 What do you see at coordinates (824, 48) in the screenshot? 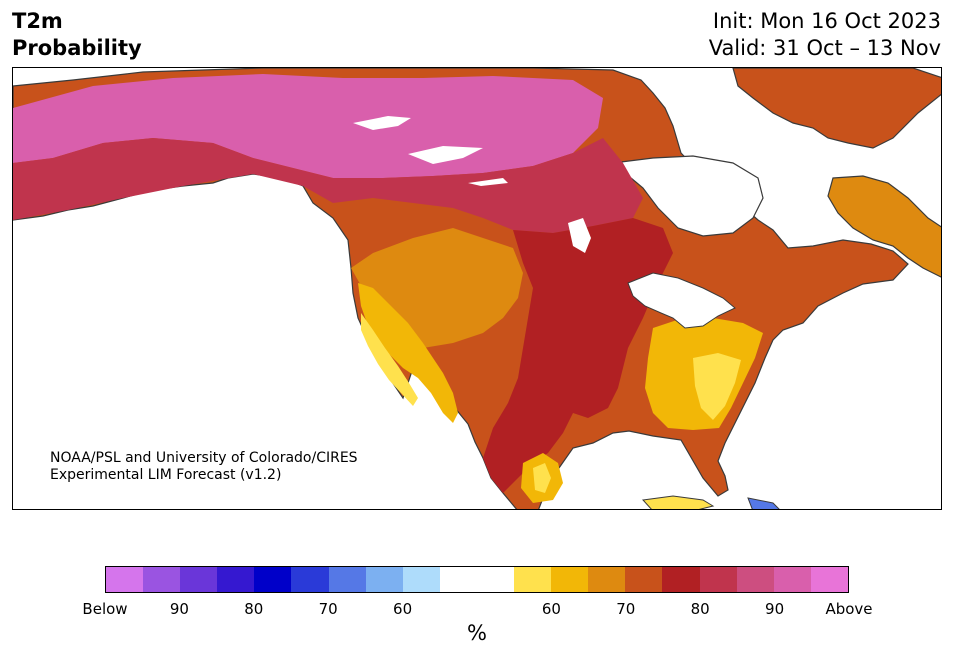
I see `valid-period: Valid: 31 Oct – 13 Nov` at bounding box center [824, 48].